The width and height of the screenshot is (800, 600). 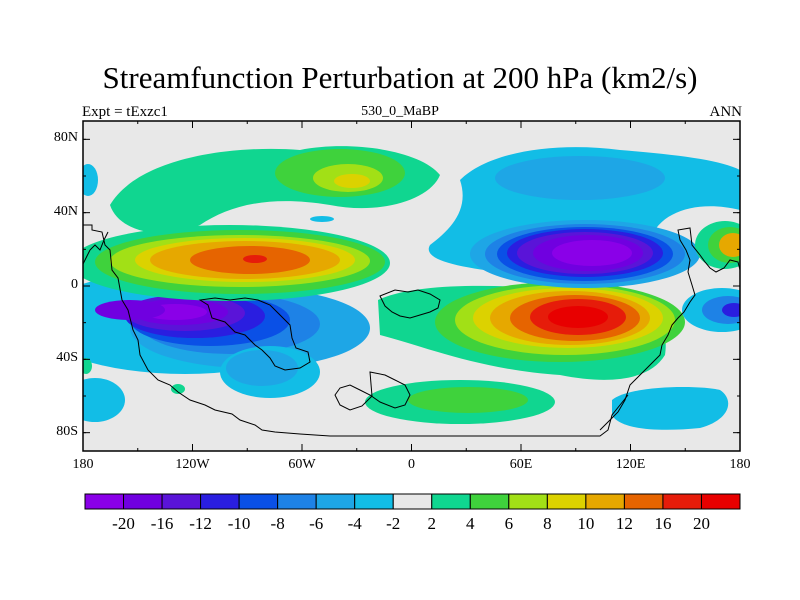 What do you see at coordinates (521, 464) in the screenshot?
I see `x-tick-label: 60E` at bounding box center [521, 464].